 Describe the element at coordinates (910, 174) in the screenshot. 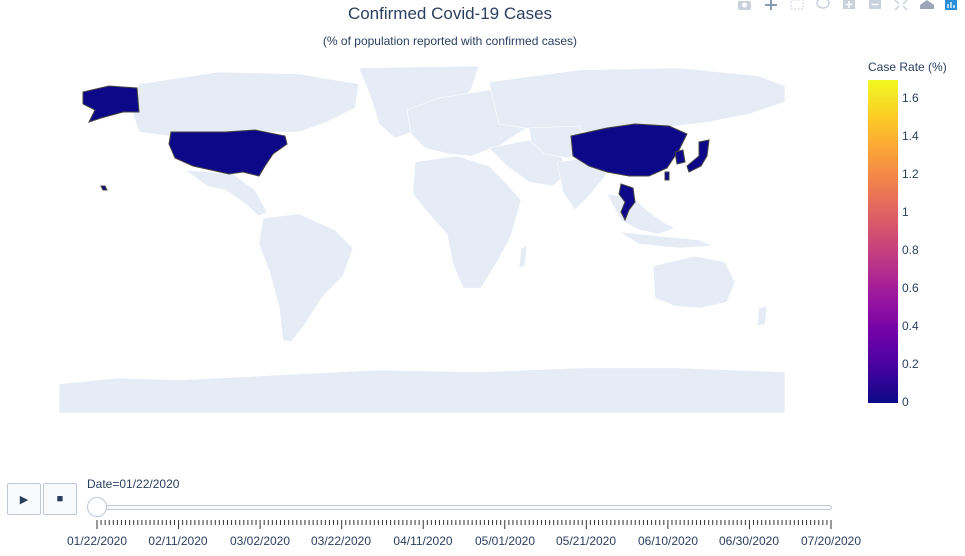

I see `colorbar-tick: 1.2` at that location.